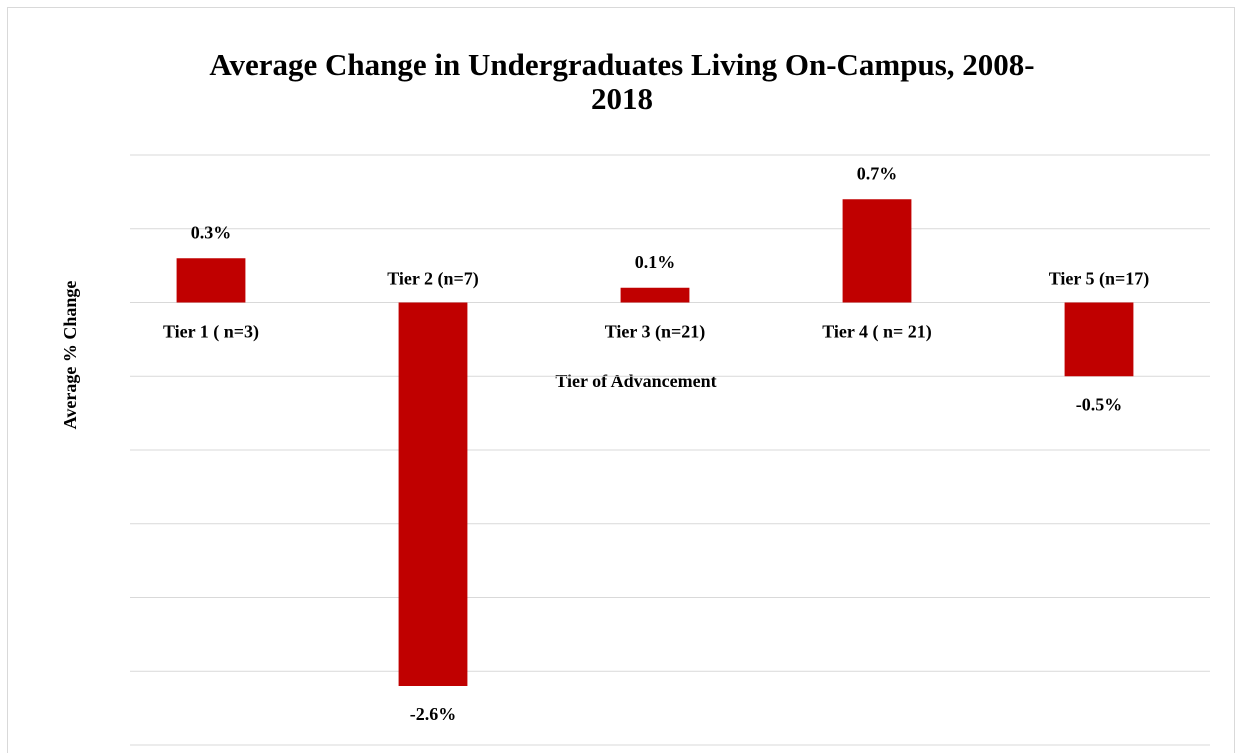  What do you see at coordinates (877, 173) in the screenshot?
I see `data-label: 0.7%` at bounding box center [877, 173].